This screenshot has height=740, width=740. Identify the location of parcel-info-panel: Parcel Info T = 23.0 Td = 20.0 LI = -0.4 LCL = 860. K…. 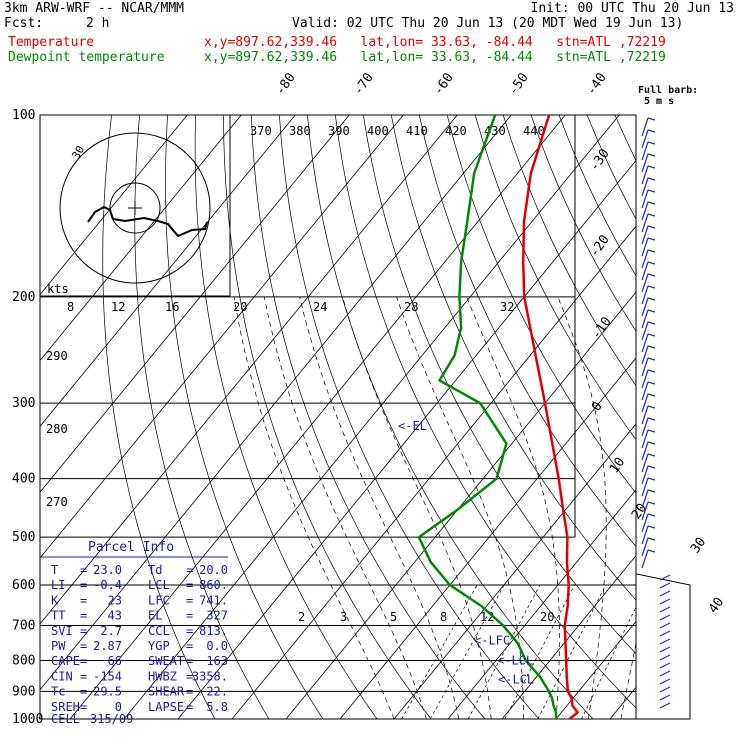
(134, 633).